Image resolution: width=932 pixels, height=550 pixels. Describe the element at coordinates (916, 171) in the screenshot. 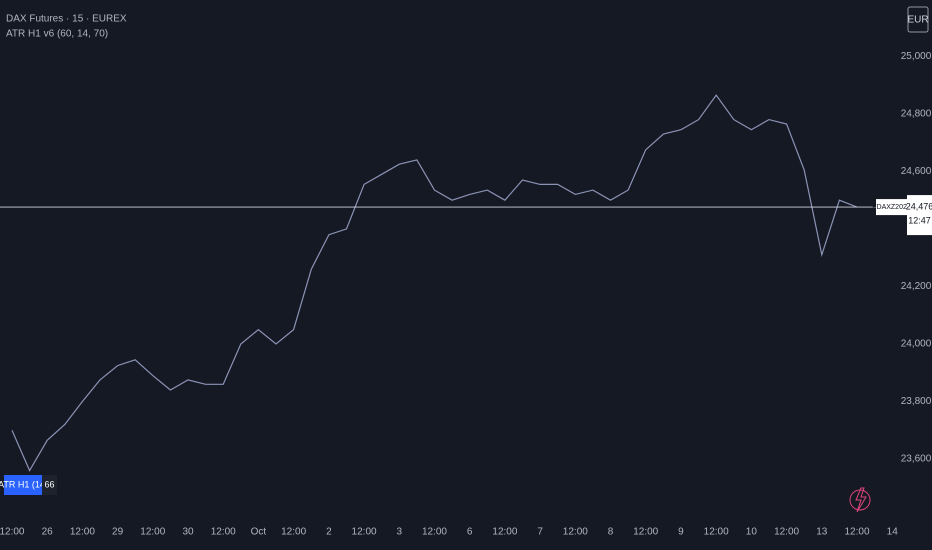

I see `y-tick-label: 24,600` at that location.